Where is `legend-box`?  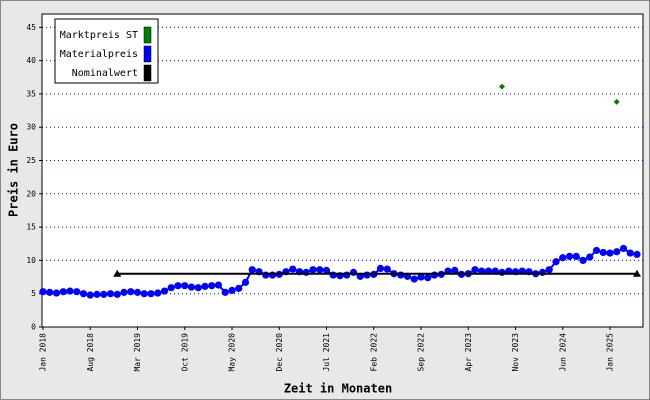 legend-box is located at coordinates (106, 51).